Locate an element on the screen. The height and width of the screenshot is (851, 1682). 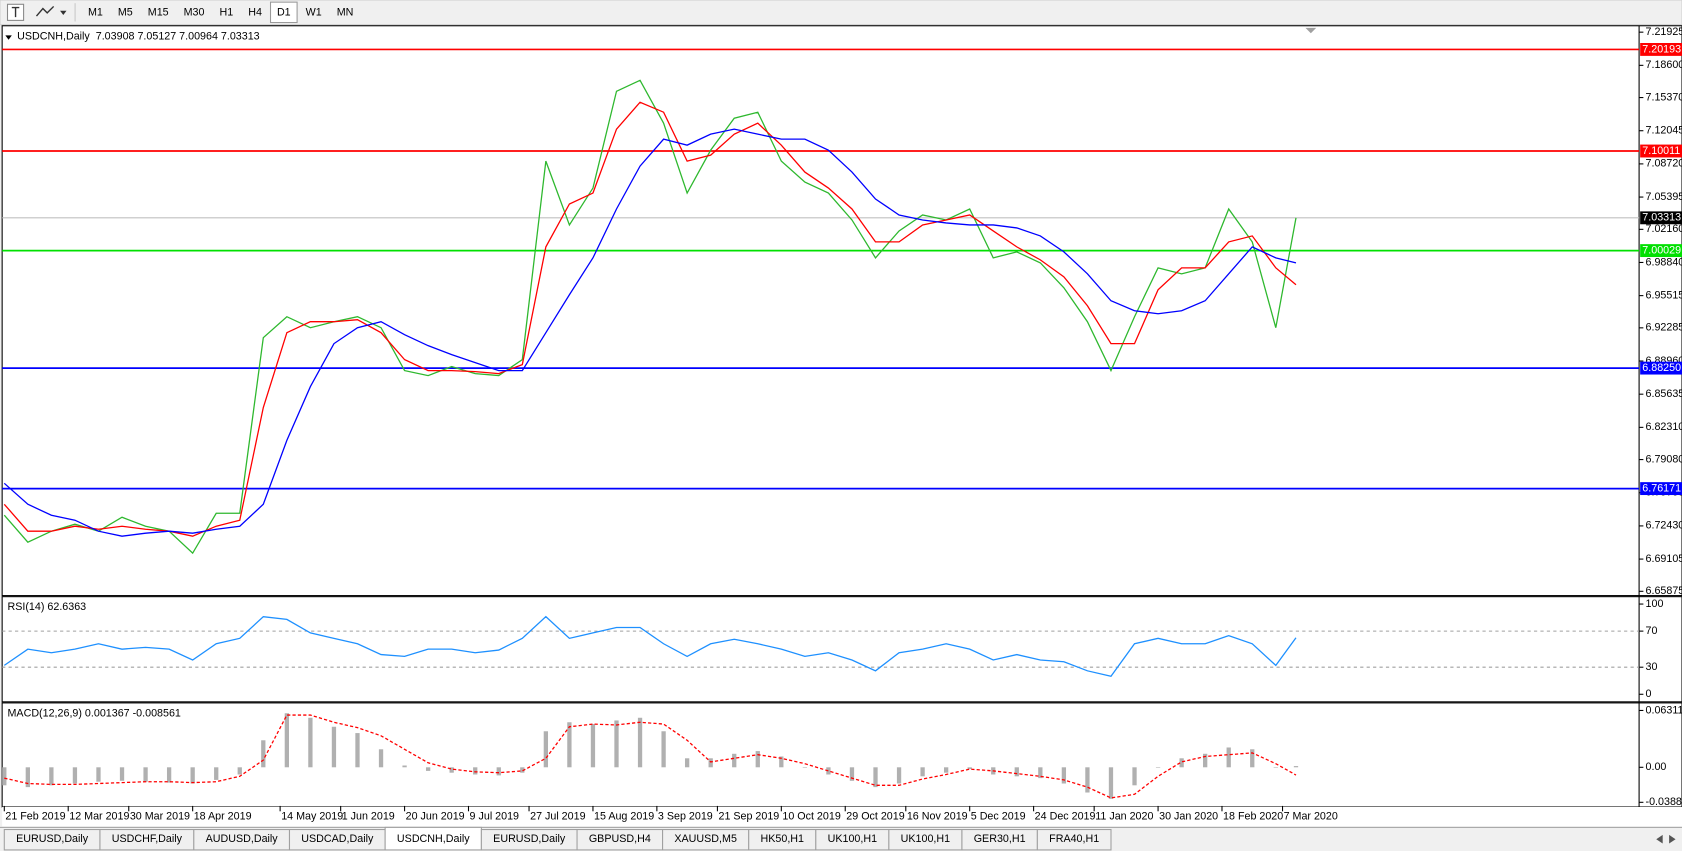
y-tick-label: 7.15370 is located at coordinates (1664, 97).